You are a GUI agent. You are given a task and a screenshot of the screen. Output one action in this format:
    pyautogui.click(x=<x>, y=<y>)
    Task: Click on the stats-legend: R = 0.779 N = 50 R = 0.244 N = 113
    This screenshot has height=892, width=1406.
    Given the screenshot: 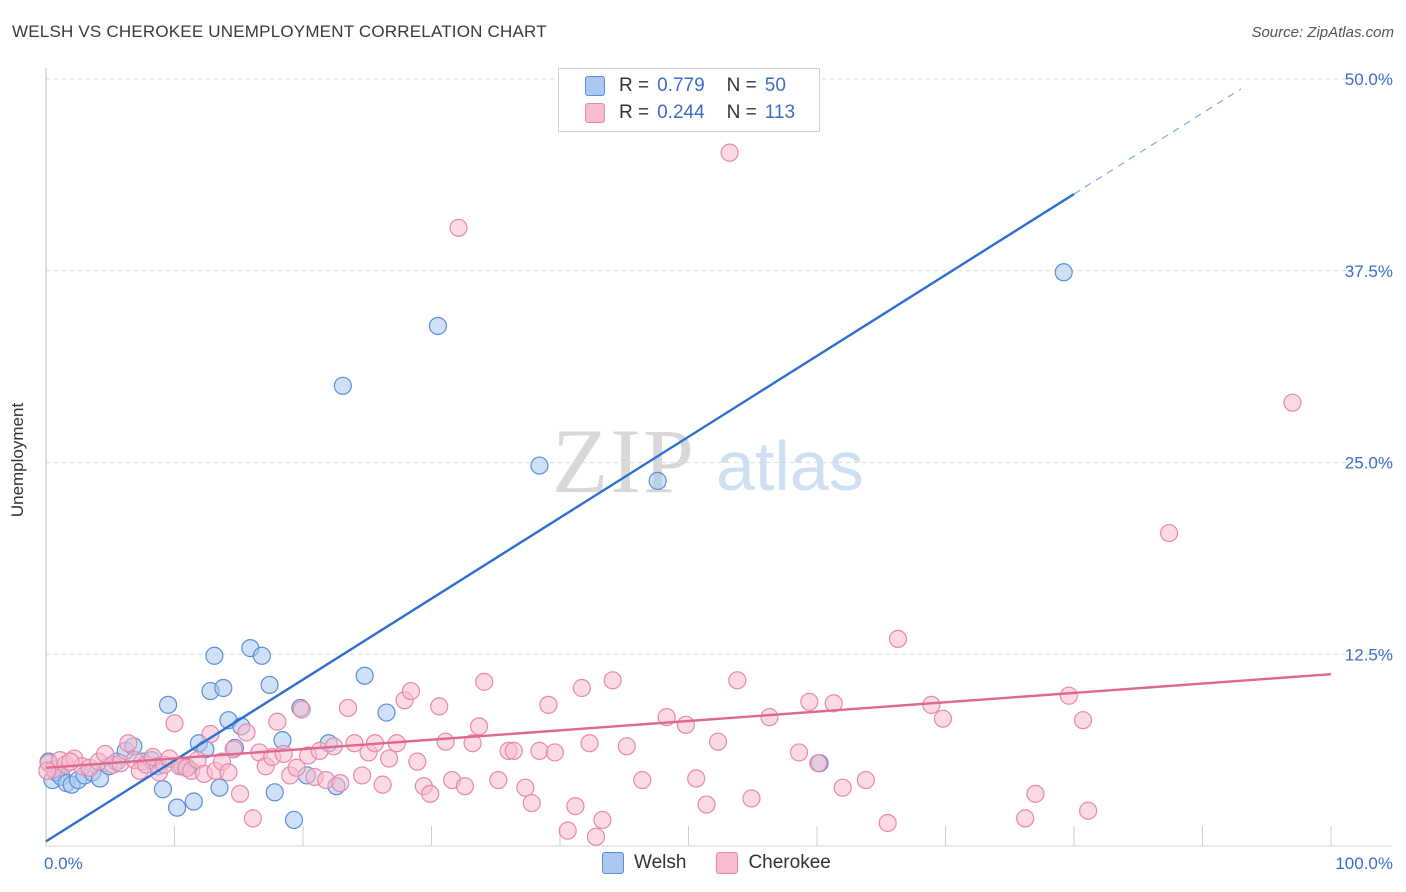 What is the action you would take?
    pyautogui.click(x=689, y=100)
    